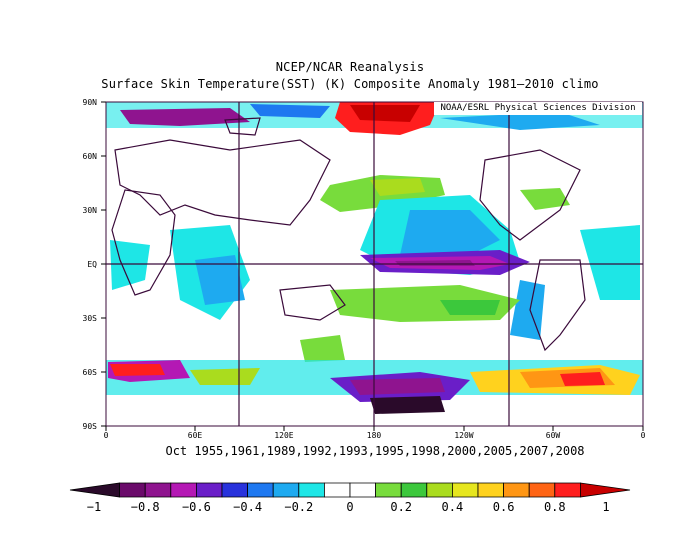 The height and width of the screenshot is (542, 700). I want to click on lat-label: 60N, so click(90, 156).